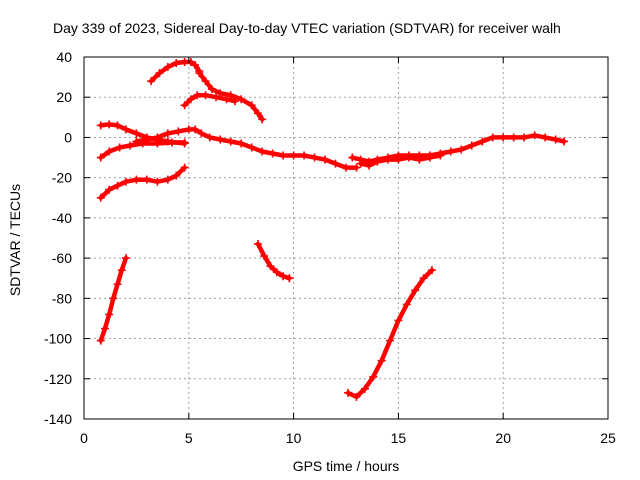 This screenshot has width=640, height=480. Describe the element at coordinates (346, 466) in the screenshot. I see `x-axis-label: GPS time / hours` at that location.